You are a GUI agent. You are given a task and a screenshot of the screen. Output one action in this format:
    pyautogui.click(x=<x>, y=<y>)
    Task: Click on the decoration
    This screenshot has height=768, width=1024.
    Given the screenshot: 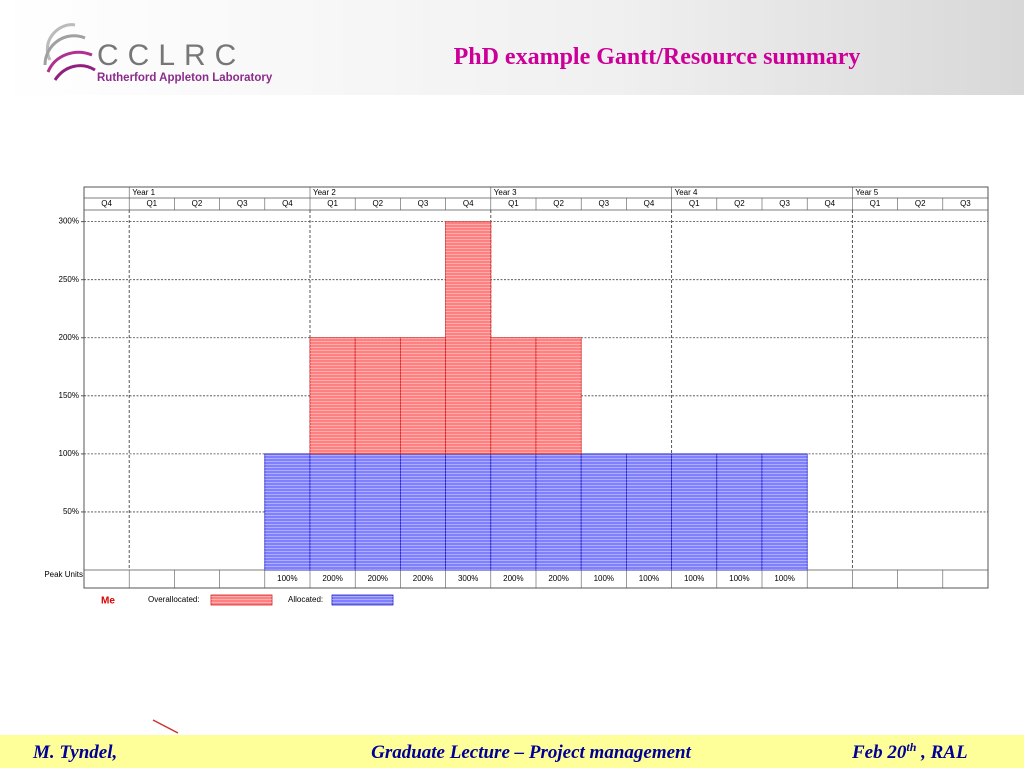 What is the action you would take?
    pyautogui.click(x=165, y=726)
    